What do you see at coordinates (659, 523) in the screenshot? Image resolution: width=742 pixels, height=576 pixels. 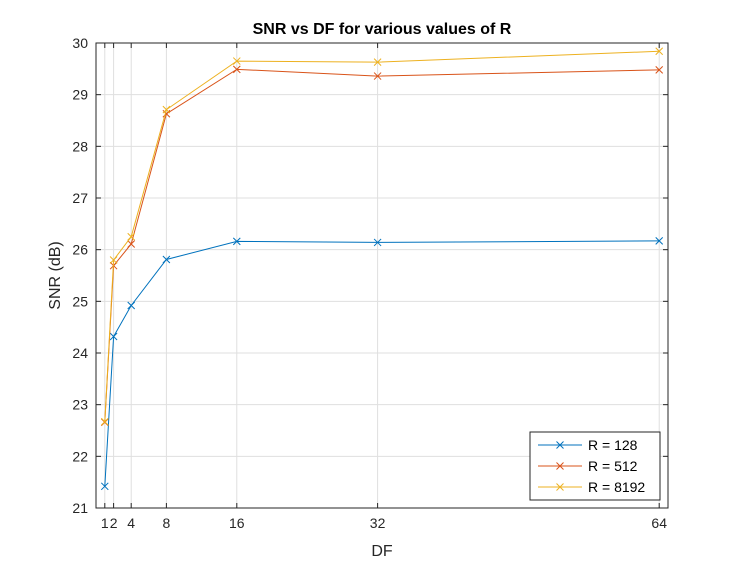 I see `x-tick-label: 64` at bounding box center [659, 523].